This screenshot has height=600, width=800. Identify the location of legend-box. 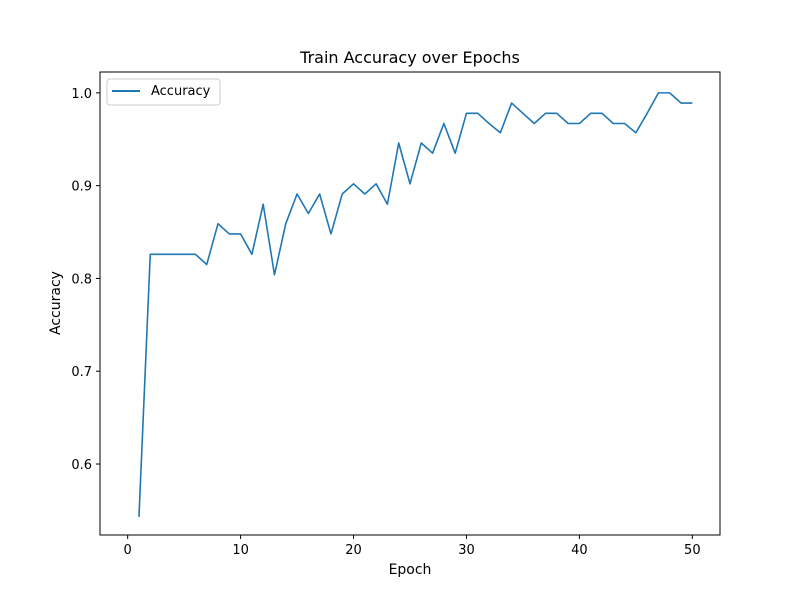
(163, 92).